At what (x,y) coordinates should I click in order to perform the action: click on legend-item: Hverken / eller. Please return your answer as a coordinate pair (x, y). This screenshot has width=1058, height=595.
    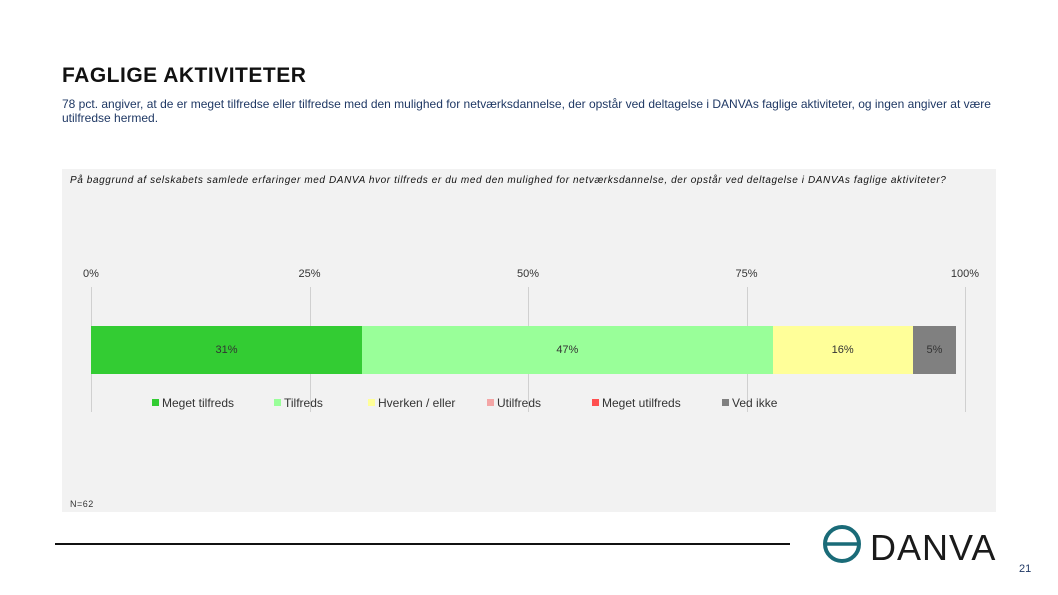
    Looking at the image, I should click on (411, 403).